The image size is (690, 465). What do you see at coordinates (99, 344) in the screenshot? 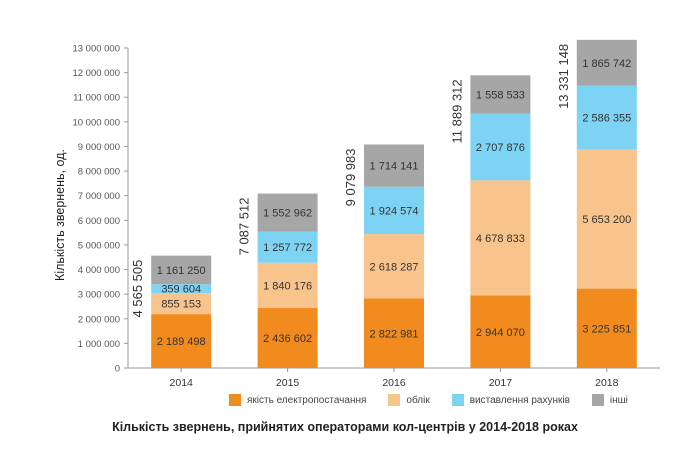
I see `y-tick-label: 1 000 000` at bounding box center [99, 344].